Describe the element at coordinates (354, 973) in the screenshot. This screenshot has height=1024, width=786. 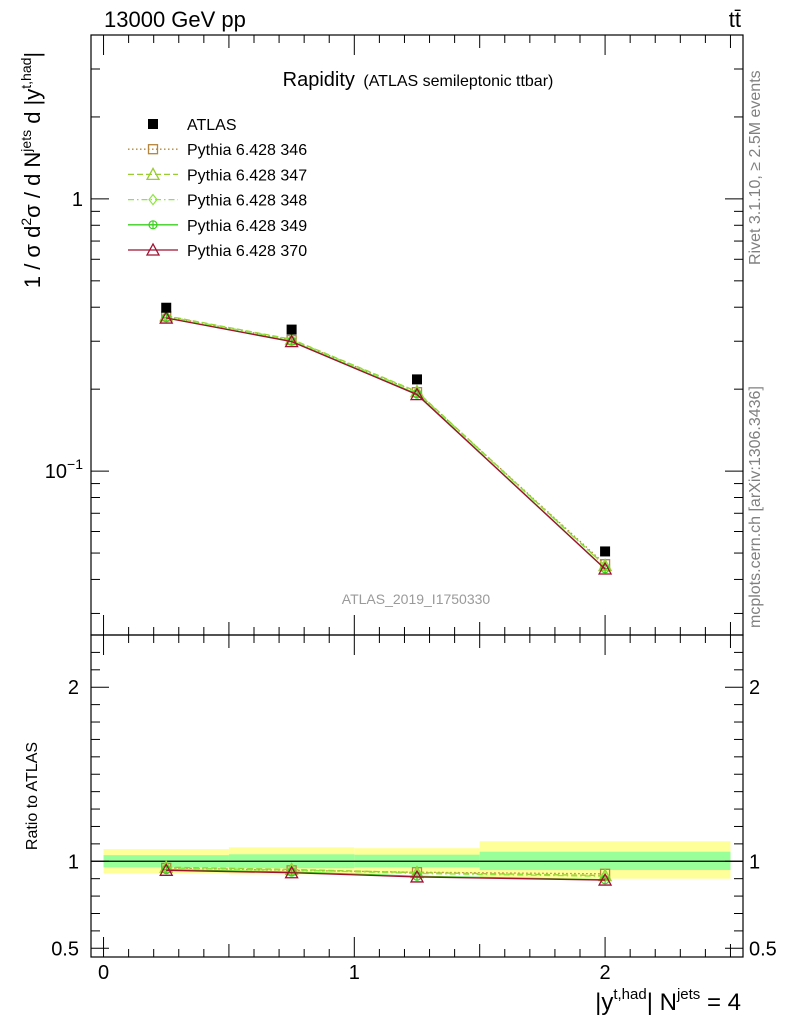
I see `x-tick-label: 1` at that location.